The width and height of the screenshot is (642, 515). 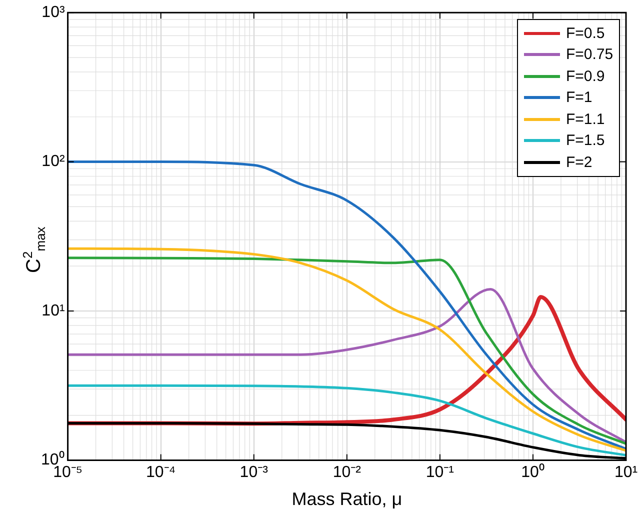 I want to click on x-tick-label: 10⁻⁴, so click(x=161, y=473).